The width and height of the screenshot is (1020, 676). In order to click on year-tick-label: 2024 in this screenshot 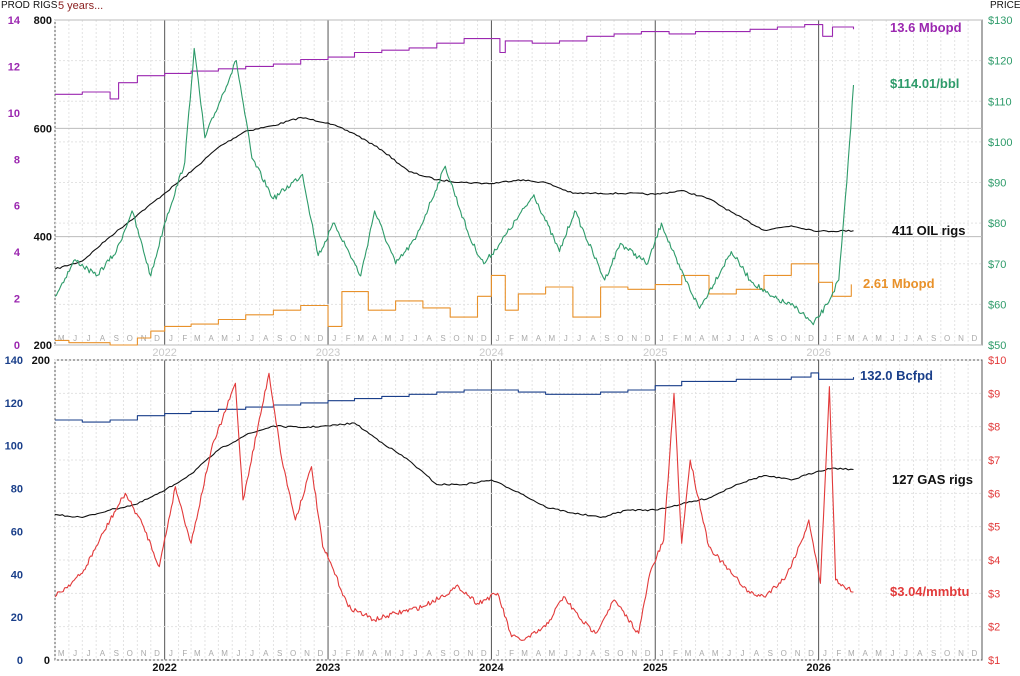, I will do `click(491, 353)`.